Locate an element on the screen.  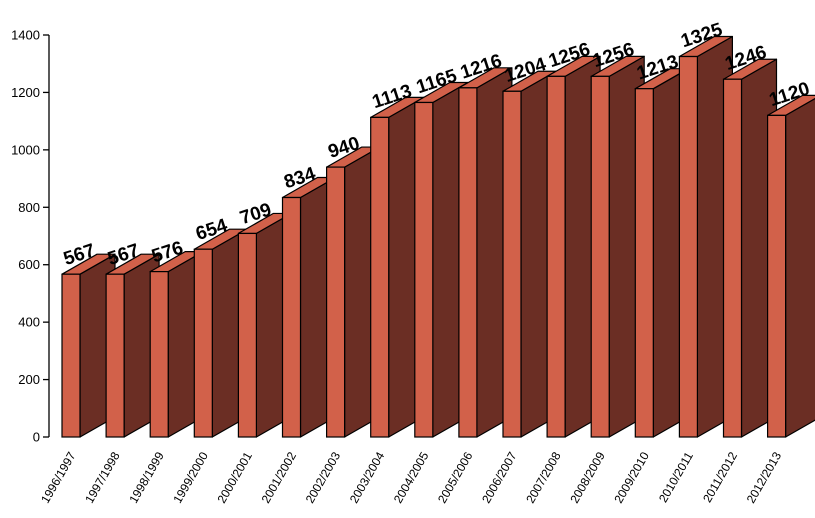
category-label: 2004/2005 is located at coordinates (411, 477).